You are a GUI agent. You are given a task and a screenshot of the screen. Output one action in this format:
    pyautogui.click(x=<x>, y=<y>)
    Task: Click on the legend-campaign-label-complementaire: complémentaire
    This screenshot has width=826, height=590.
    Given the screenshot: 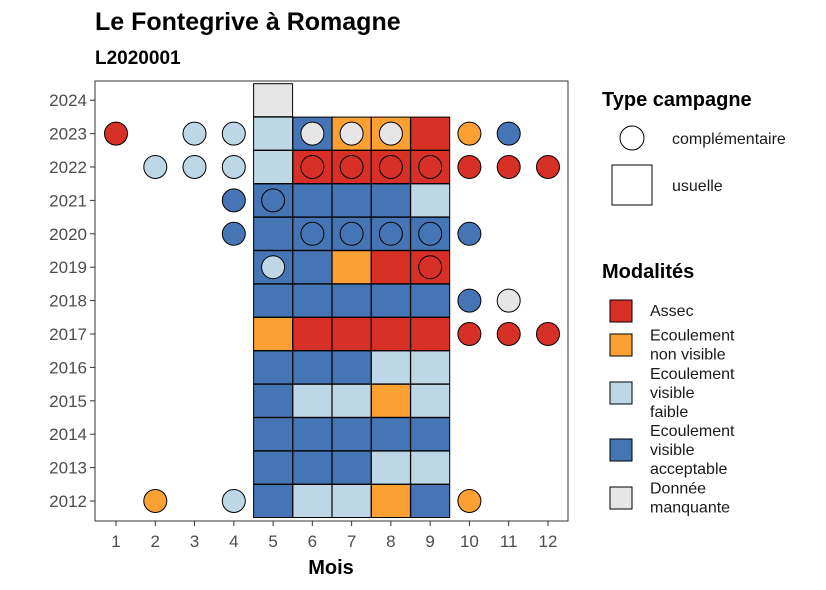 What is the action you would take?
    pyautogui.click(x=729, y=139)
    